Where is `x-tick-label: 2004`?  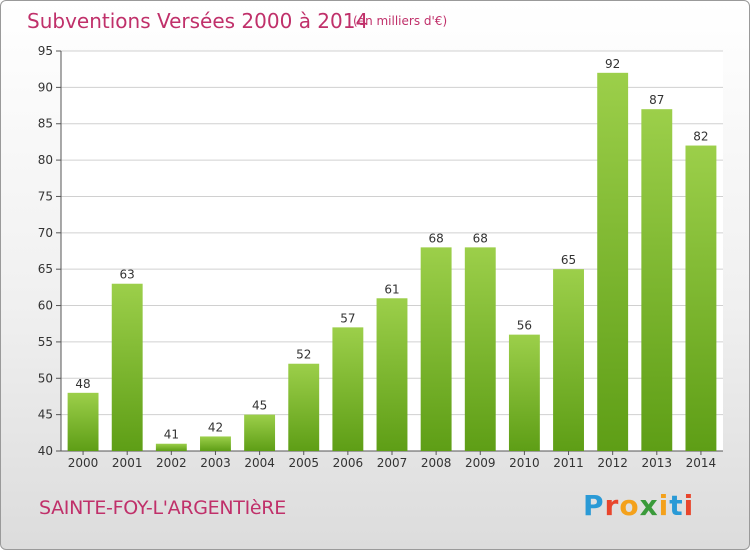 x-tick-label: 2004 is located at coordinates (259, 463).